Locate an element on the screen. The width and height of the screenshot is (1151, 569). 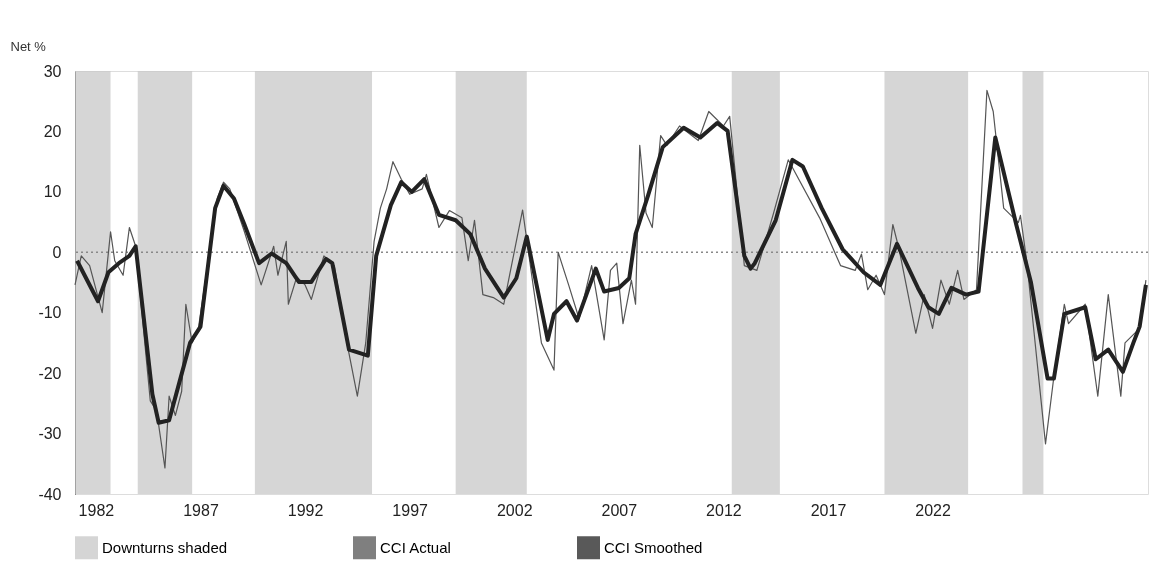
x-tick-label: 1997 is located at coordinates (410, 510).